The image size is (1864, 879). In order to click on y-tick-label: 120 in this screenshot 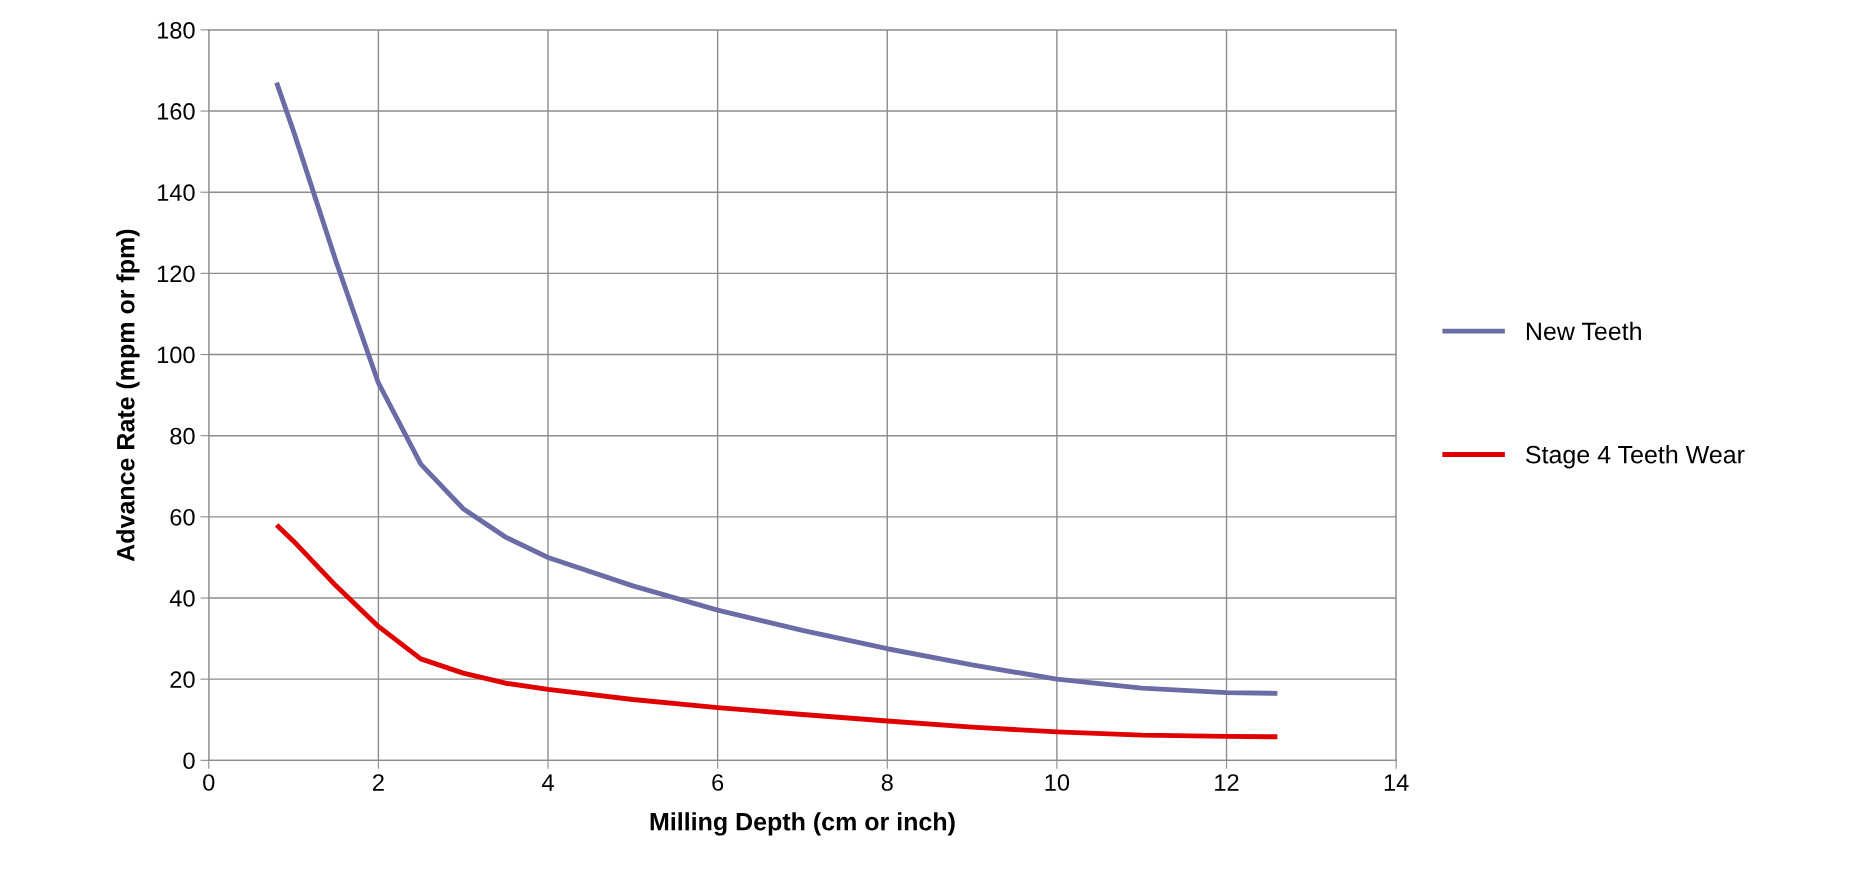, I will do `click(176, 274)`.